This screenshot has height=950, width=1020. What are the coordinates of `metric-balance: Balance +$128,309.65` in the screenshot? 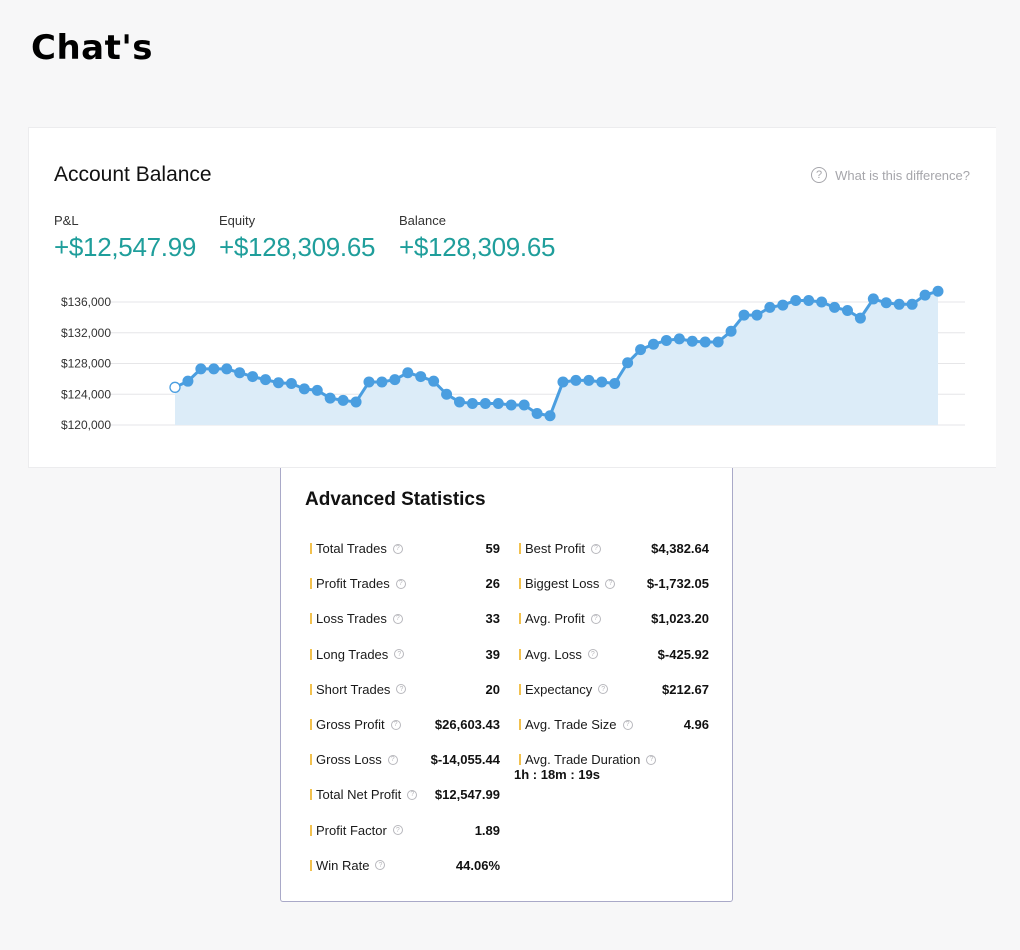 It's located at (477, 238).